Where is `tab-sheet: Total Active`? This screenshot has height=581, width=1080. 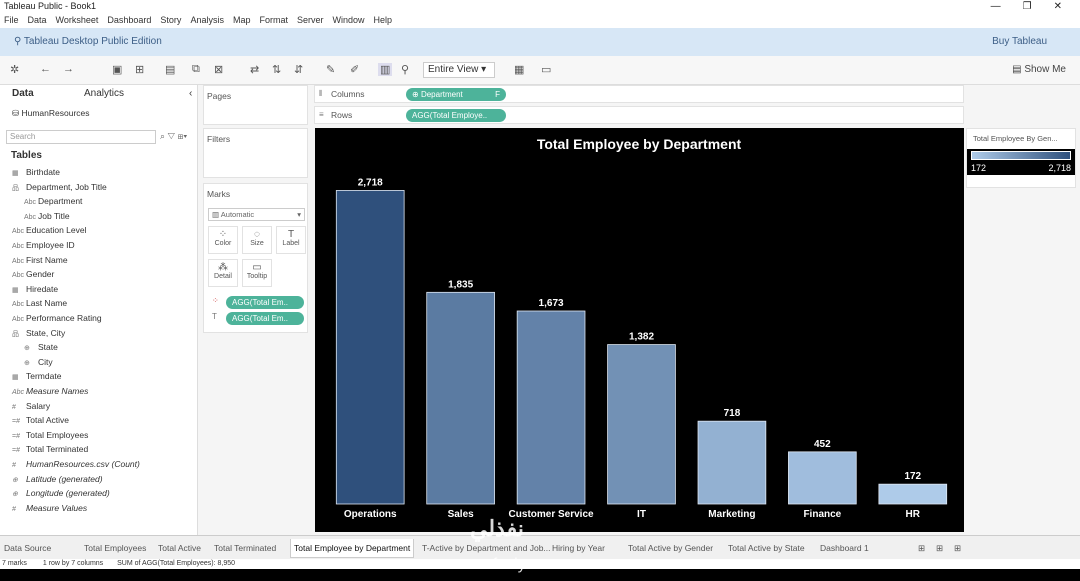 tab-sheet: Total Active is located at coordinates (179, 548).